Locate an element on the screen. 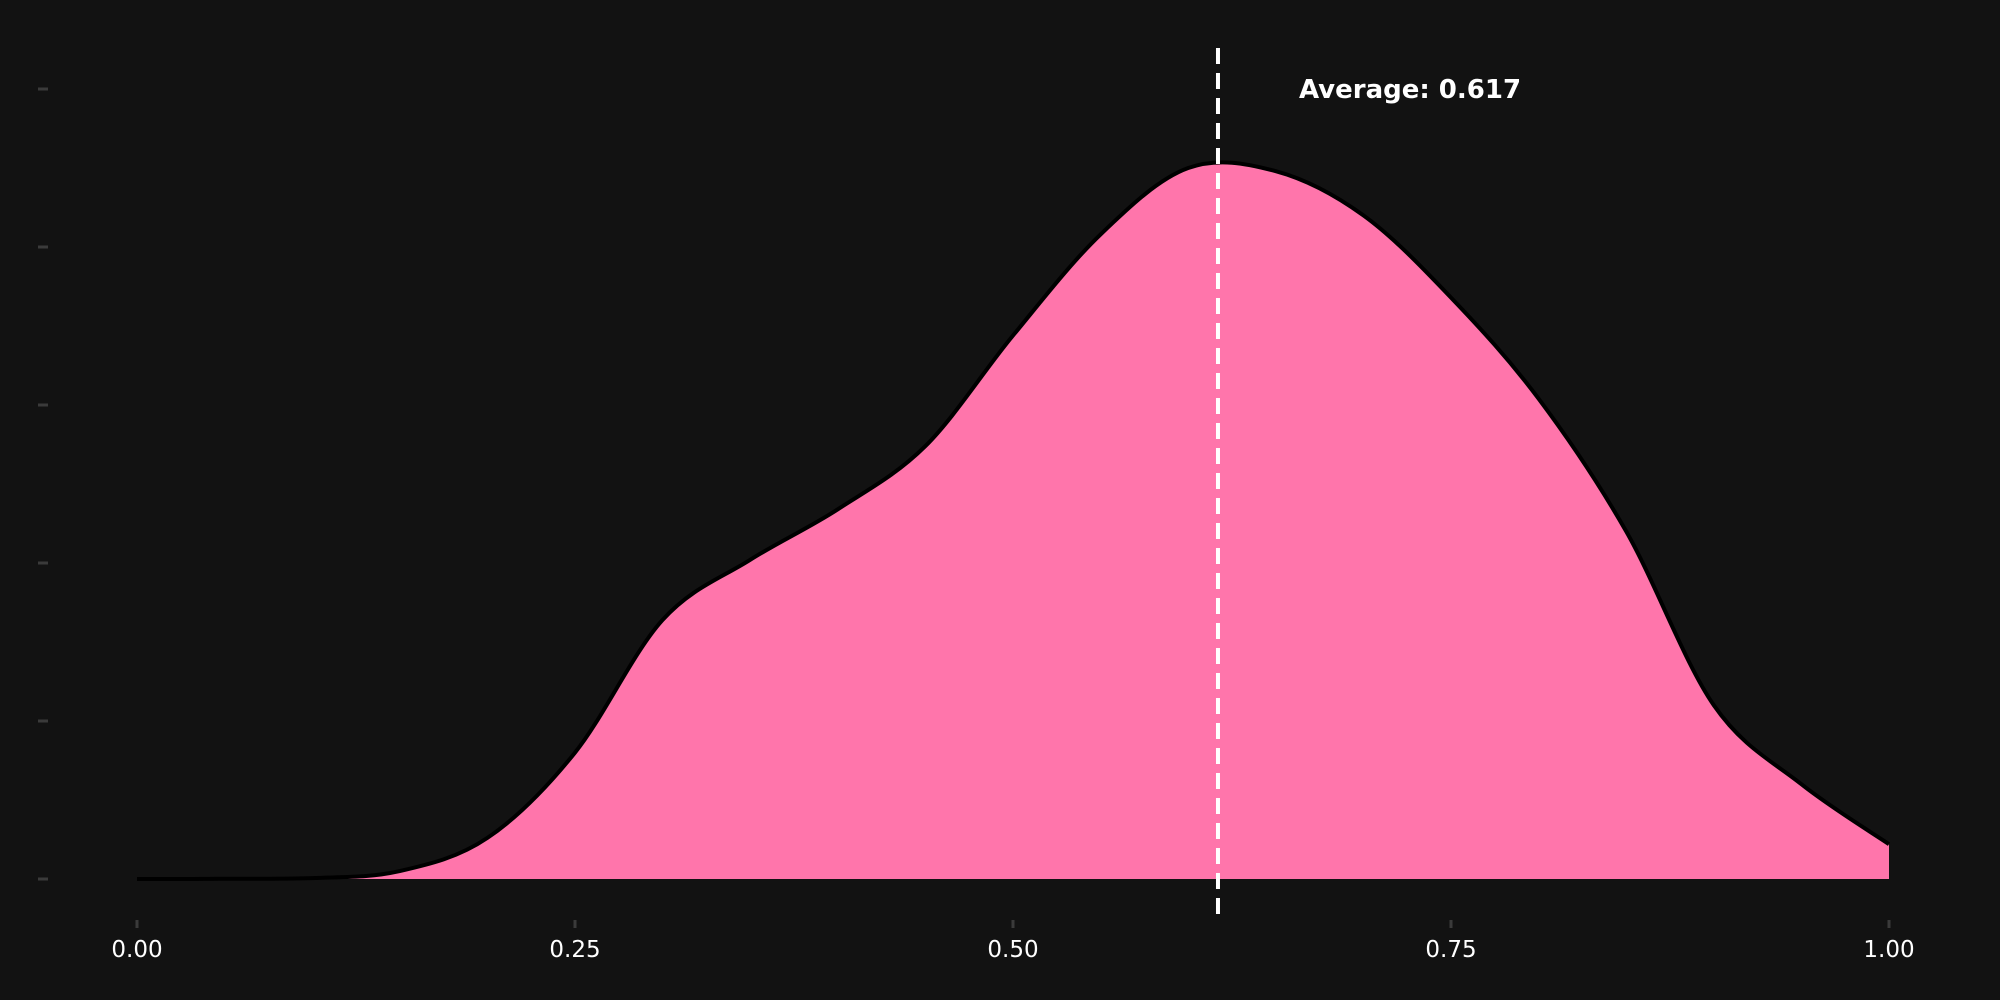 Image resolution: width=2000 pixels, height=1000 pixels. x-tick-label-2: 0.50 is located at coordinates (1012, 950).